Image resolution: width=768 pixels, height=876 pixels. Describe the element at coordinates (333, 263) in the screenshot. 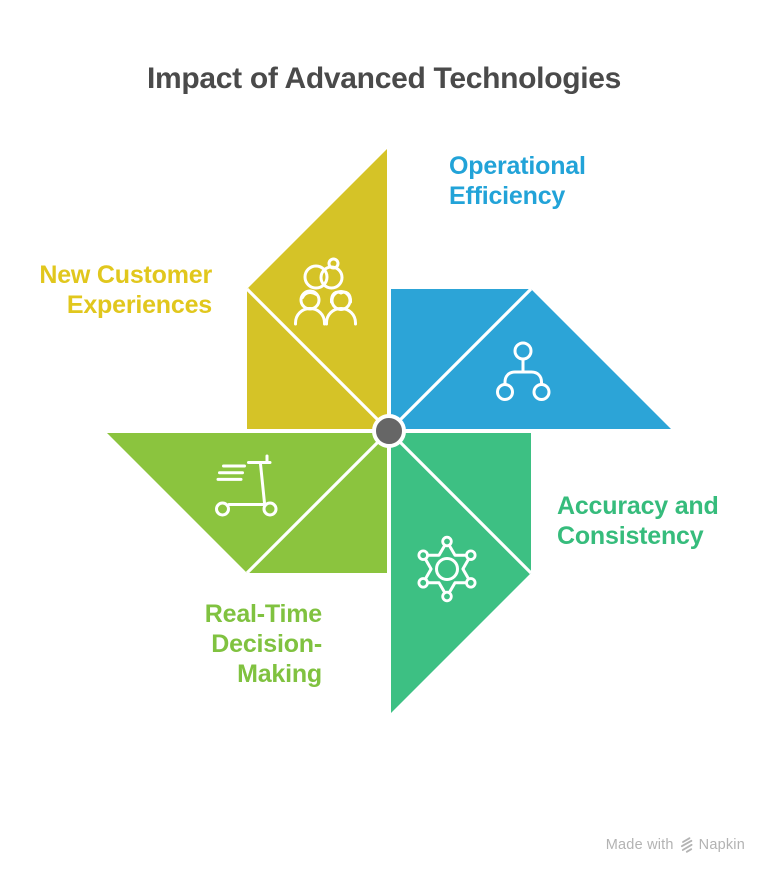

I see `ring-gem` at that location.